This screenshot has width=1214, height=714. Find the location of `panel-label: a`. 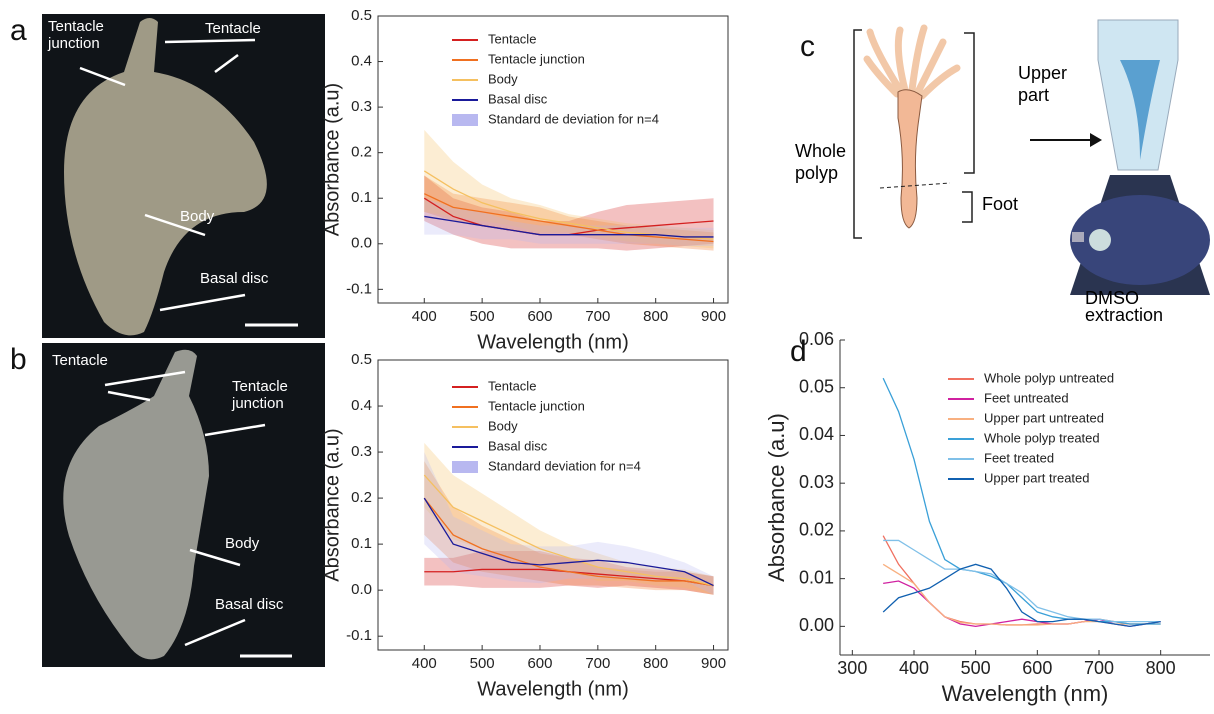

panel-label: a is located at coordinates (18, 30).